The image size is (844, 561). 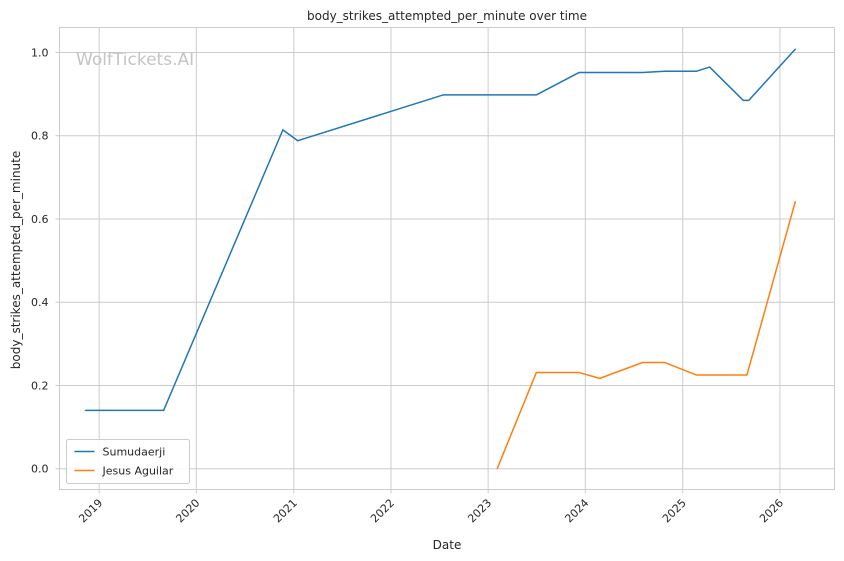 What do you see at coordinates (40, 136) in the screenshot?
I see `y-tick-label: 0.8` at bounding box center [40, 136].